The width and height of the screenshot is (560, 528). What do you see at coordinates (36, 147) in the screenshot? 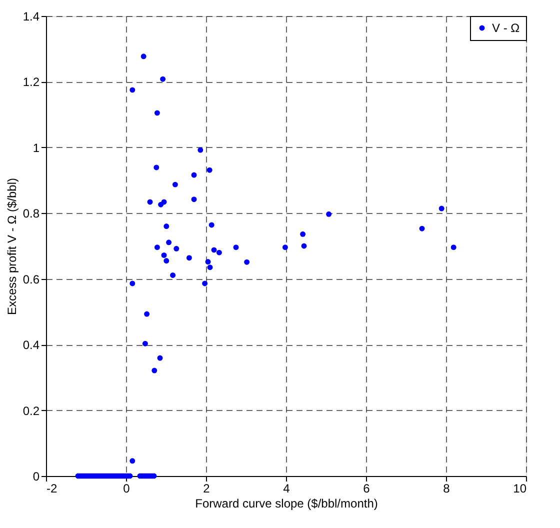
I see `y-tick-label: 1` at bounding box center [36, 147].